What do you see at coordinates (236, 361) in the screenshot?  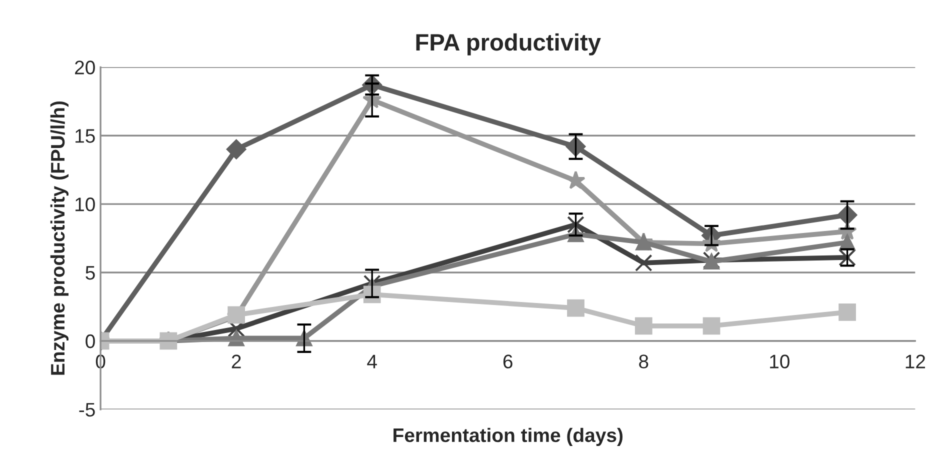 I see `x-tick-label: 2` at bounding box center [236, 361].